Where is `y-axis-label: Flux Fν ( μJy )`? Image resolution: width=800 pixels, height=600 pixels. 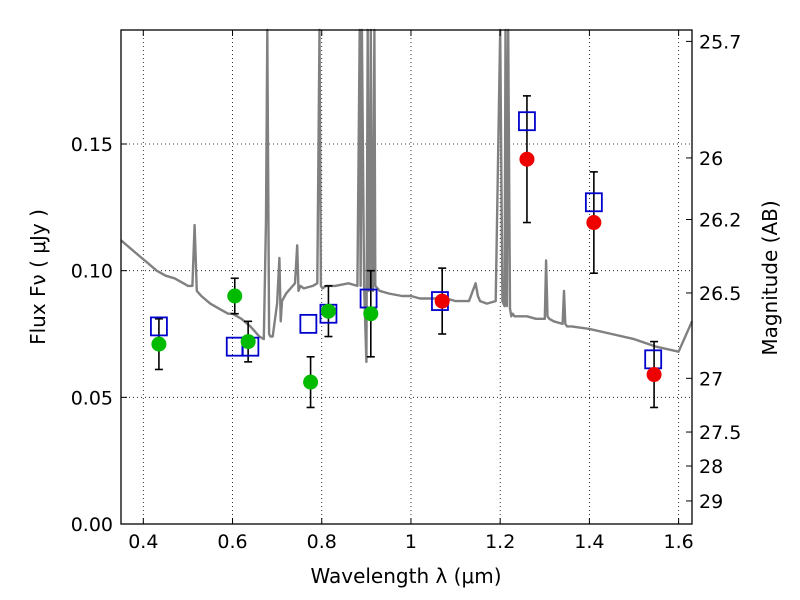
y-axis-label: Flux Fν ( μJy ) is located at coordinates (38, 277).